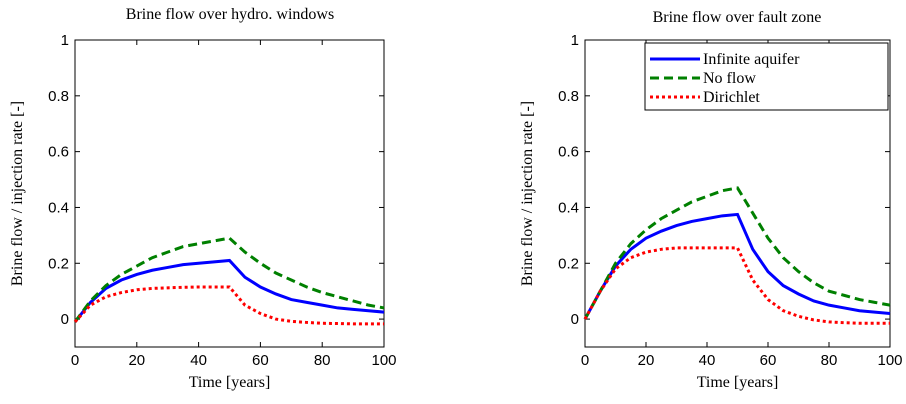 Image resolution: width=906 pixels, height=404 pixels. I want to click on legend-label: Dirichlet, so click(731, 97).